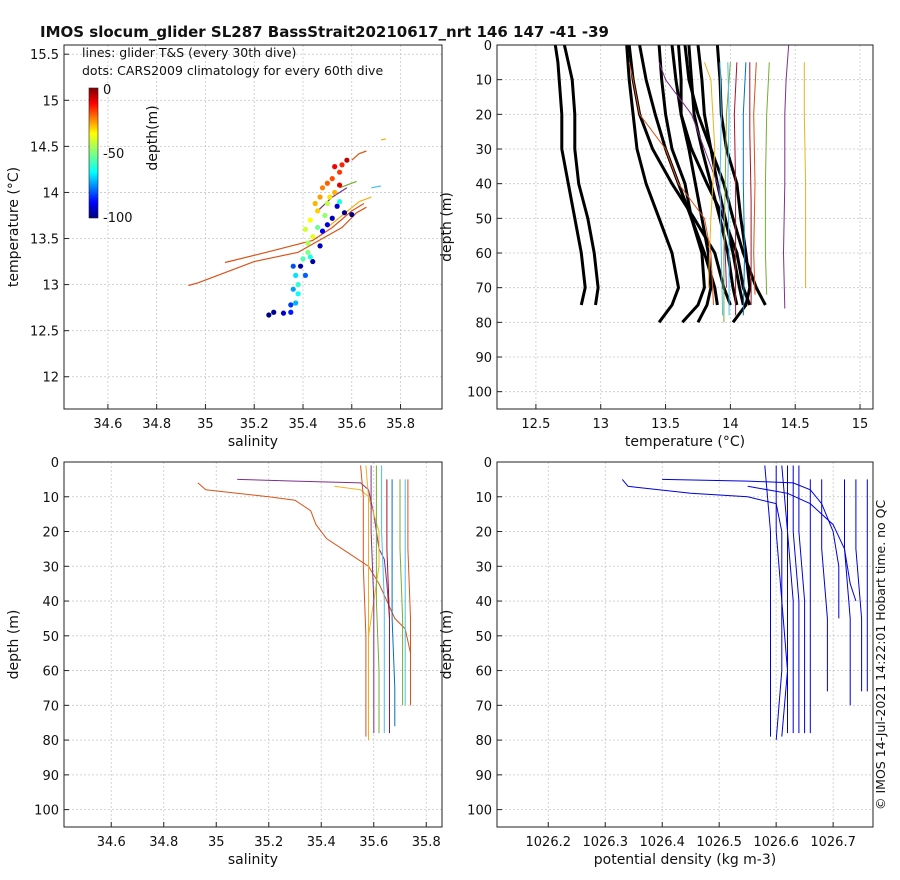  Describe the element at coordinates (483, 254) in the screenshot. I see `y-tick-label: 60` at that location.